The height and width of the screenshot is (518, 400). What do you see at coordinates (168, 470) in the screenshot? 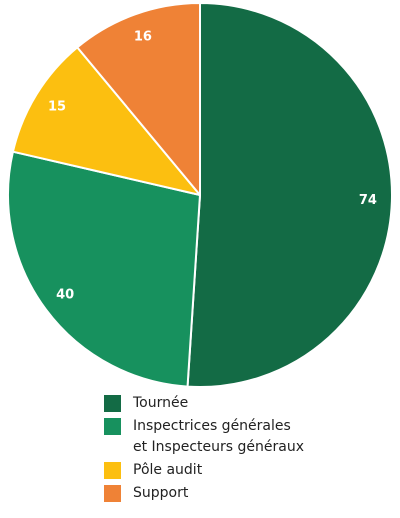
I see `legend-label-pole-audit: Pôle audit` at bounding box center [168, 470].